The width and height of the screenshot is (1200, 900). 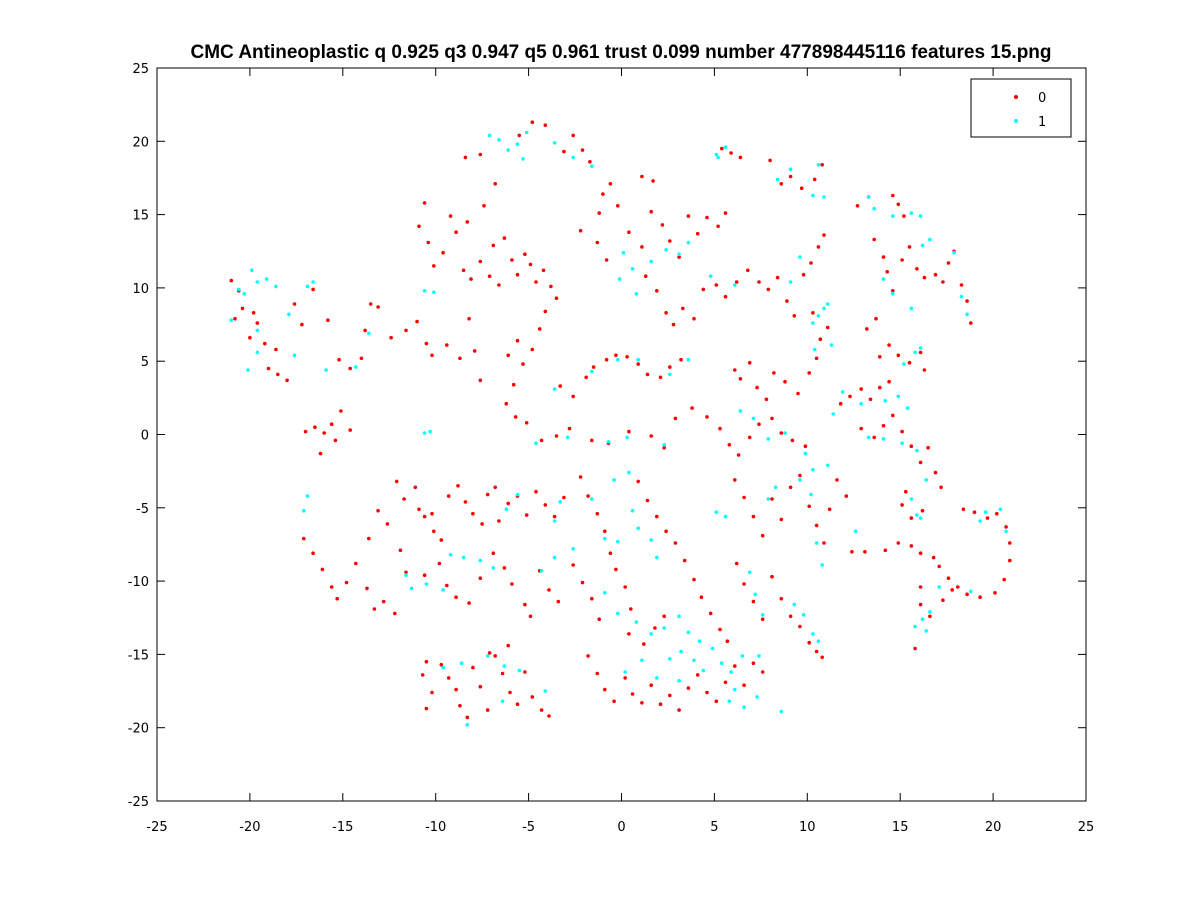 I want to click on x-tick-label: -25, so click(x=156, y=827).